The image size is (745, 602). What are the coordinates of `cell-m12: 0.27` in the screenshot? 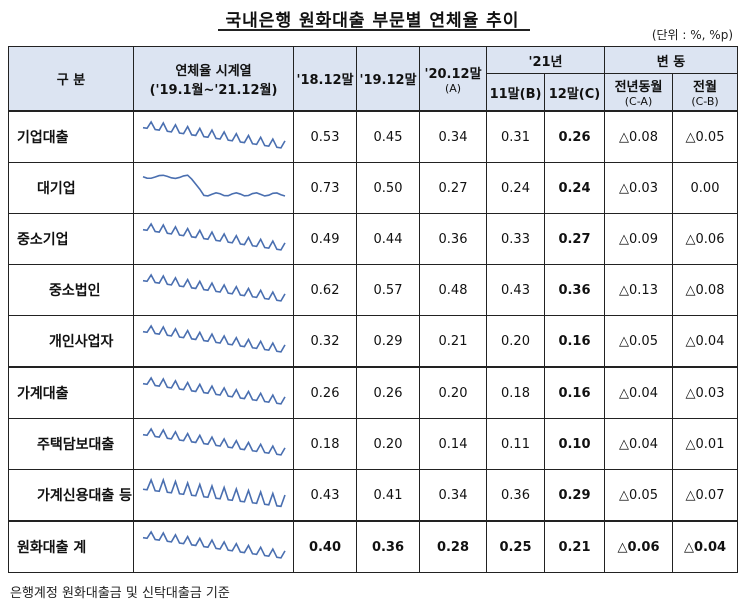 It's located at (574, 239).